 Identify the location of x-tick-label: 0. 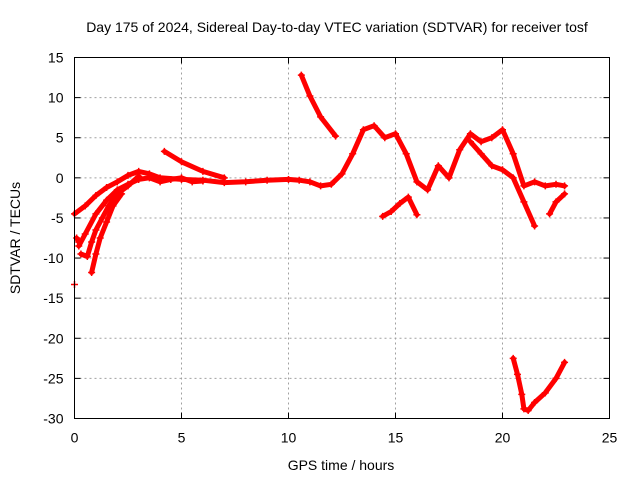
(75, 438).